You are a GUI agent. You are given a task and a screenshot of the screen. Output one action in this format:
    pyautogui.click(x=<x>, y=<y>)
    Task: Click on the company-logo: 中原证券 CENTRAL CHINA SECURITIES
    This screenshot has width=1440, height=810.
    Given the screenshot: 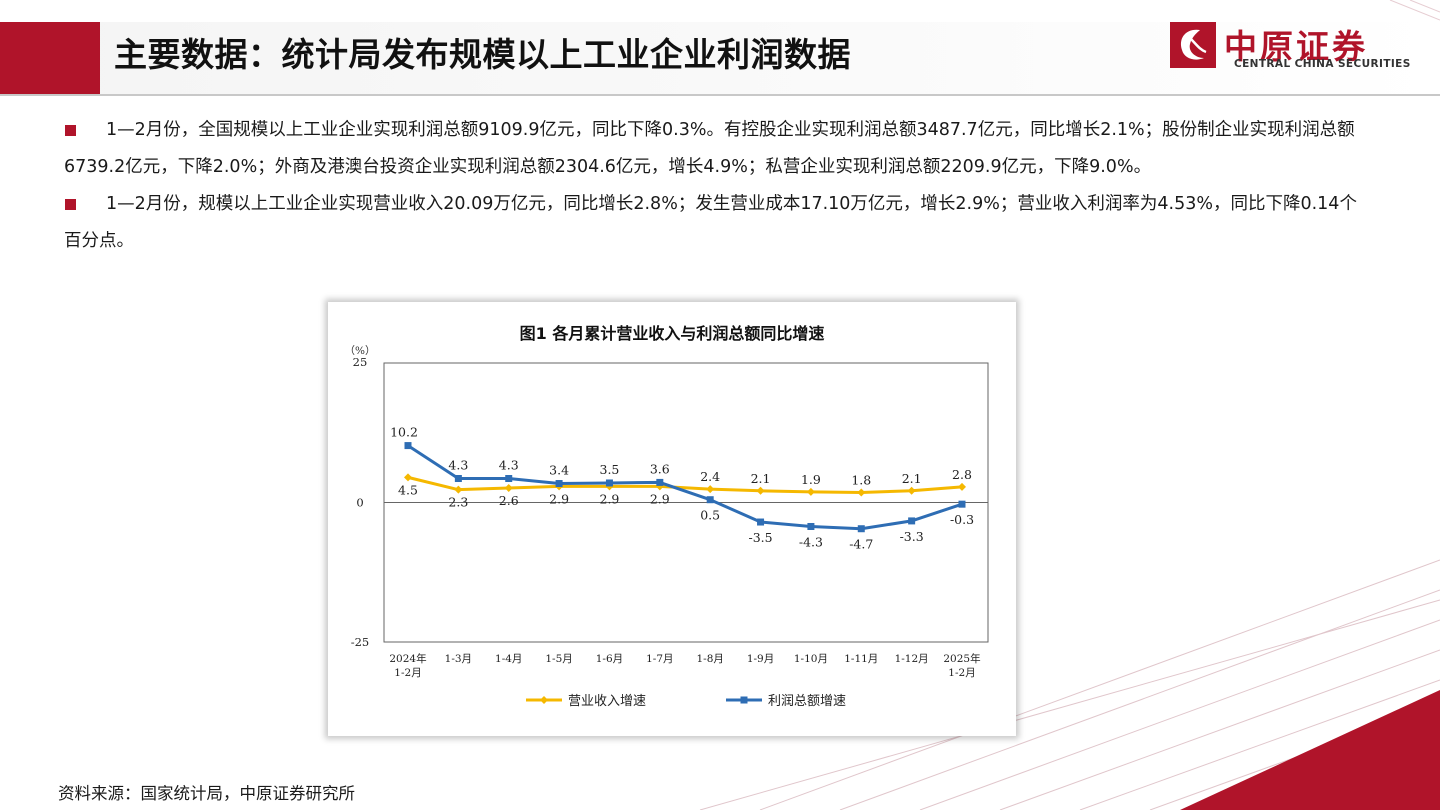 What is the action you would take?
    pyautogui.click(x=1290, y=47)
    